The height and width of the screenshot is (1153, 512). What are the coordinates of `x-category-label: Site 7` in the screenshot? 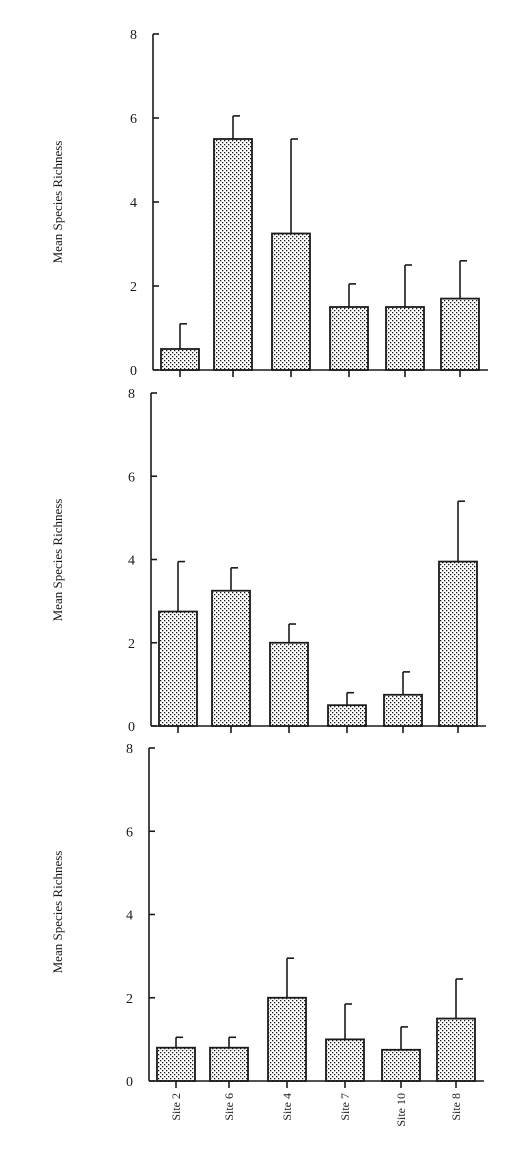 It's located at (345, 1107).